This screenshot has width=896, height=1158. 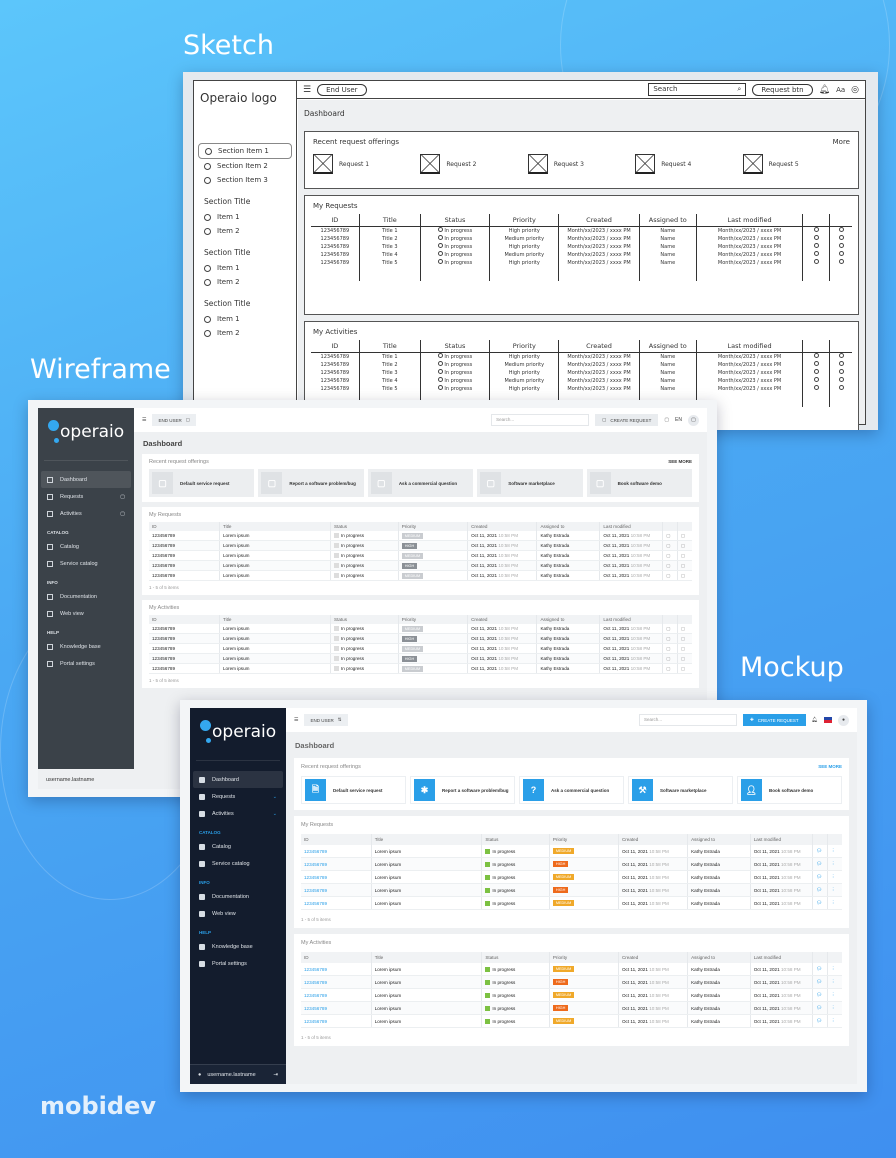 I want to click on offering-item: Request 2, so click(x=473, y=164).